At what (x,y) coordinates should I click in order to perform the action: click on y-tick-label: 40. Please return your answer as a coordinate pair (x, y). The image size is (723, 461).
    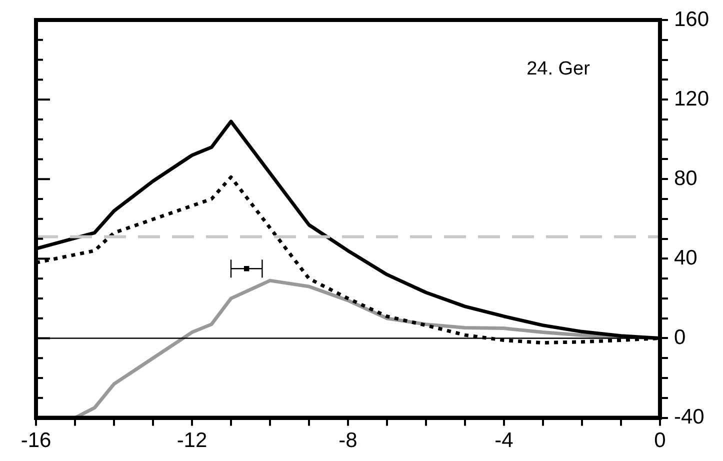
    Looking at the image, I should click on (686, 258).